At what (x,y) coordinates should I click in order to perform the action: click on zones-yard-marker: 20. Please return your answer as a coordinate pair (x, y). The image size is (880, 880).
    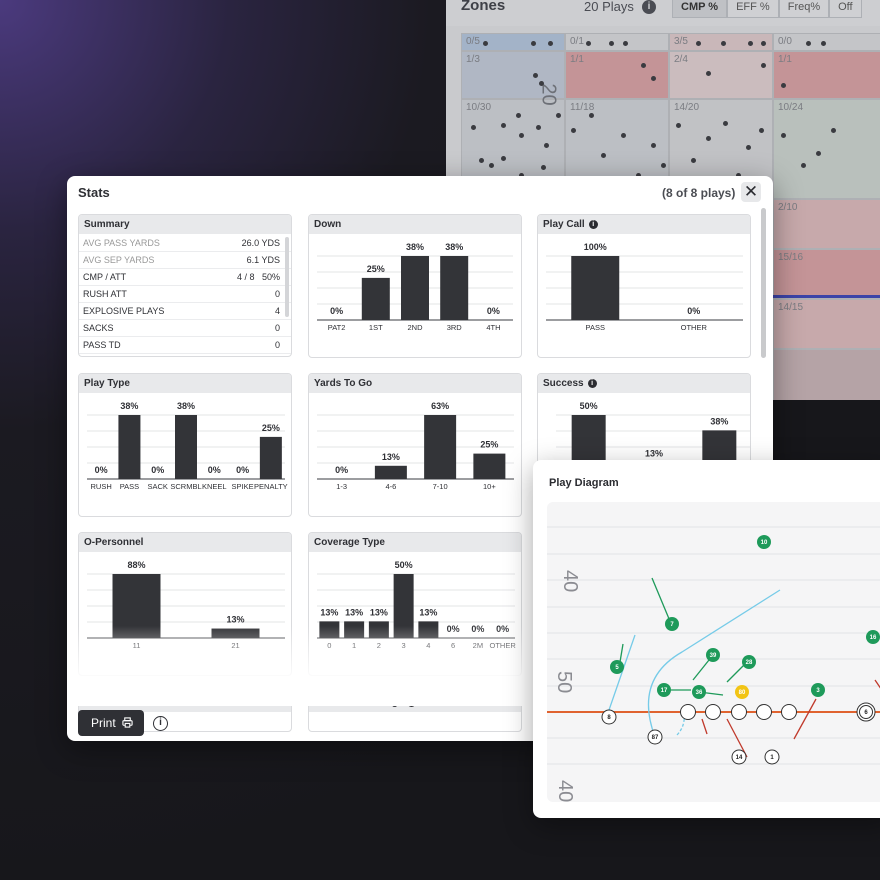
    Looking at the image, I should click on (548, 94).